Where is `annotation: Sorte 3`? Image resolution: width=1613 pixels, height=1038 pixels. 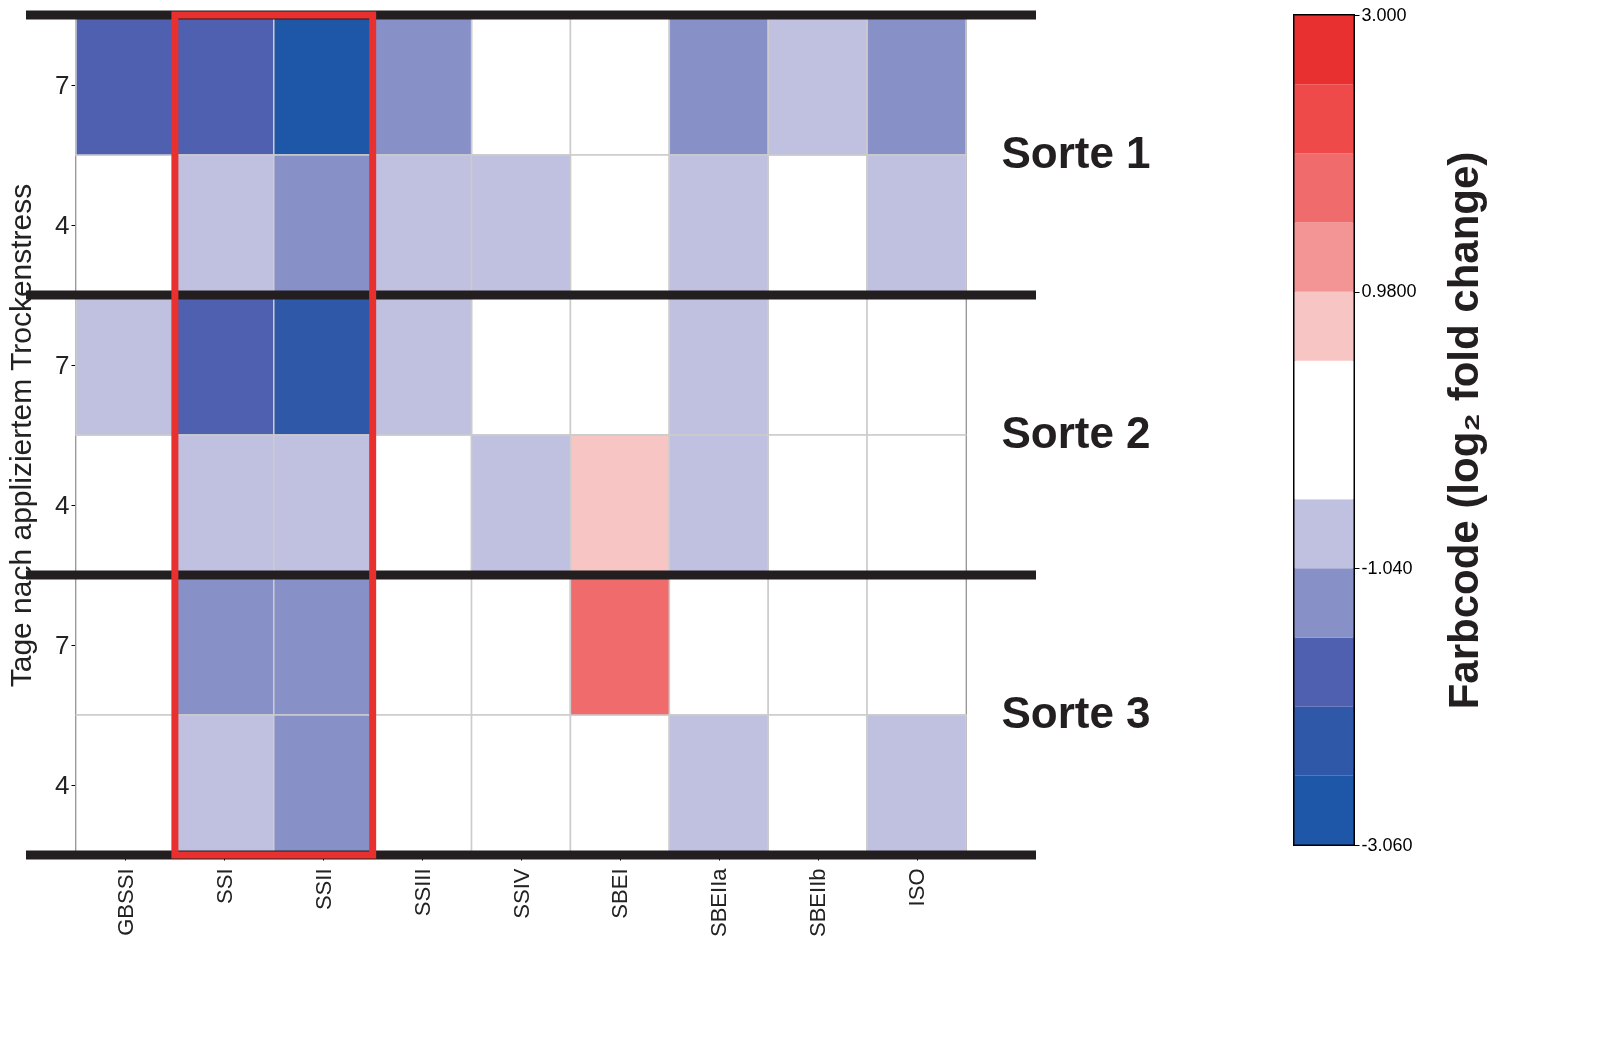 annotation: Sorte 3 is located at coordinates (1076, 712).